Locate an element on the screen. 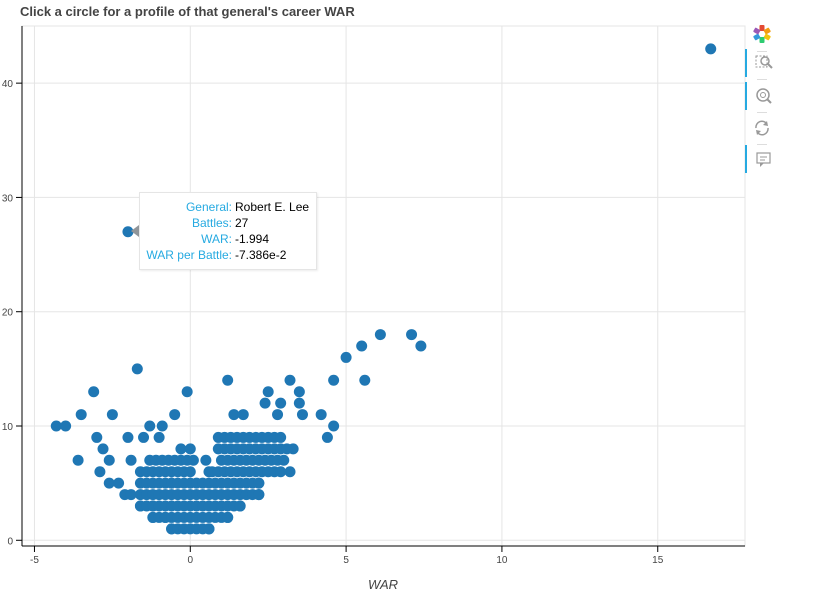 This screenshot has width=817, height=600. y-tick-label: 30 is located at coordinates (8, 198).